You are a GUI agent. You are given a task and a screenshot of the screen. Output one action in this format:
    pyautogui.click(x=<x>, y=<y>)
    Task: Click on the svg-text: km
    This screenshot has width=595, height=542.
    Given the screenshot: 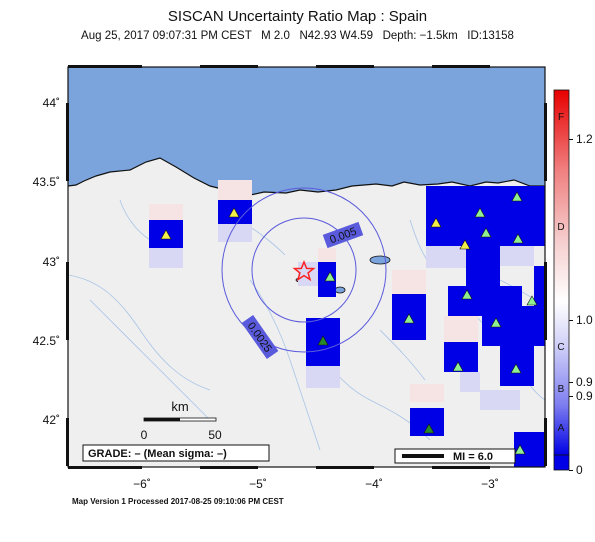 What is the action you would take?
    pyautogui.click(x=179, y=406)
    